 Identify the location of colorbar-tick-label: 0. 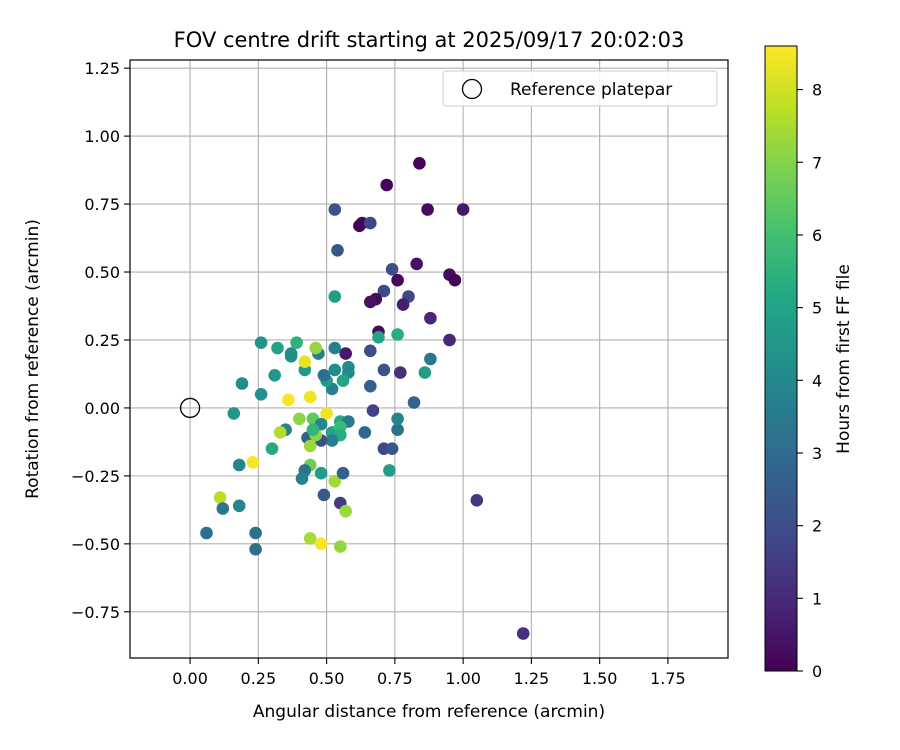
(817, 671).